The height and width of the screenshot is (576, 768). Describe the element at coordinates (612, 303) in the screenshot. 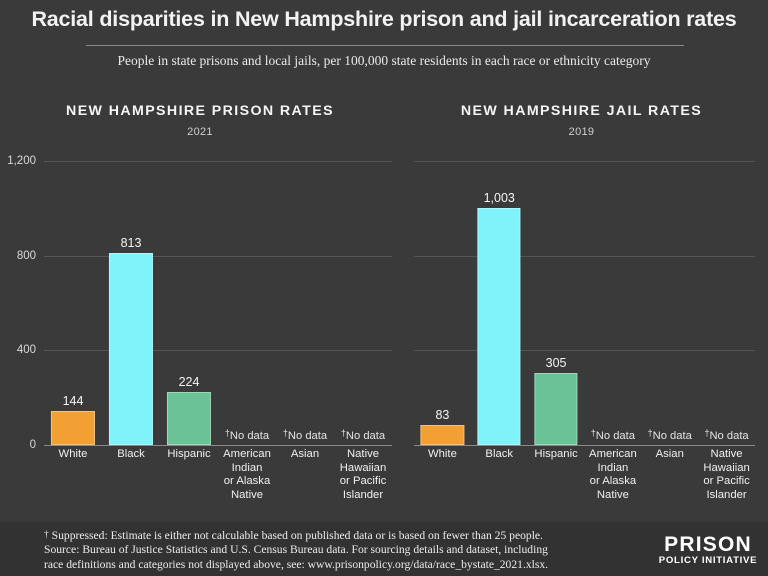

I see `bar-slot-jail-3: †No data` at that location.